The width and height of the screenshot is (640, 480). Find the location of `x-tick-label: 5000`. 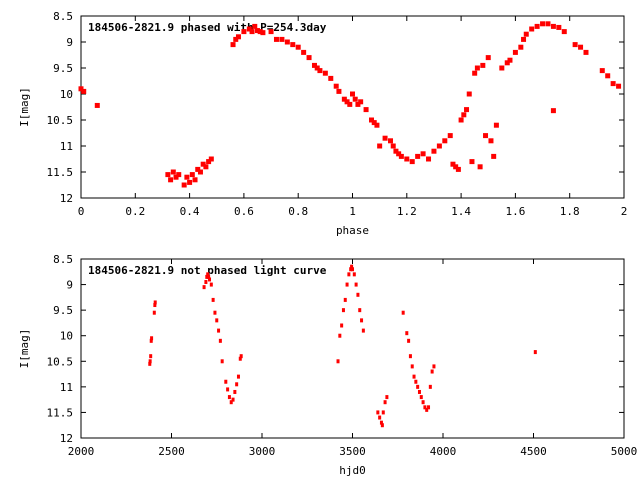

x-tick-label: 5000 is located at coordinates (624, 451).